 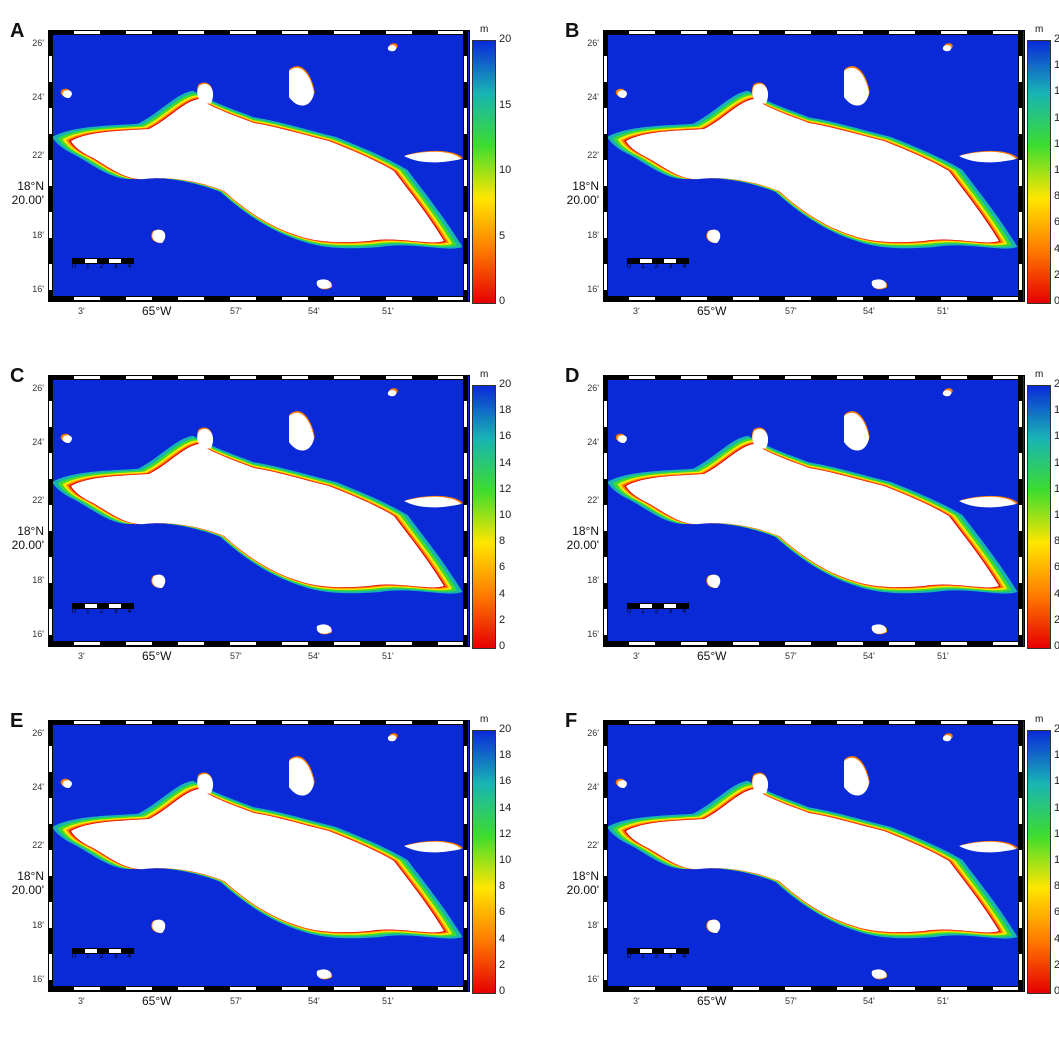 I want to click on depth-colorbar, so click(x=1039, y=172).